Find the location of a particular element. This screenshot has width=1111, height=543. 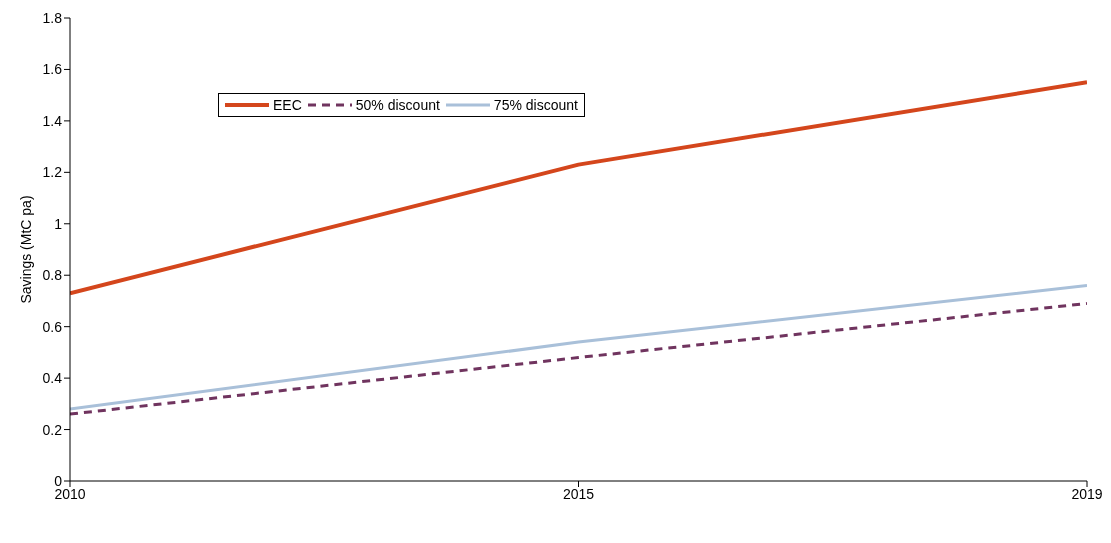

legend-label: 75% discount is located at coordinates (535, 105).